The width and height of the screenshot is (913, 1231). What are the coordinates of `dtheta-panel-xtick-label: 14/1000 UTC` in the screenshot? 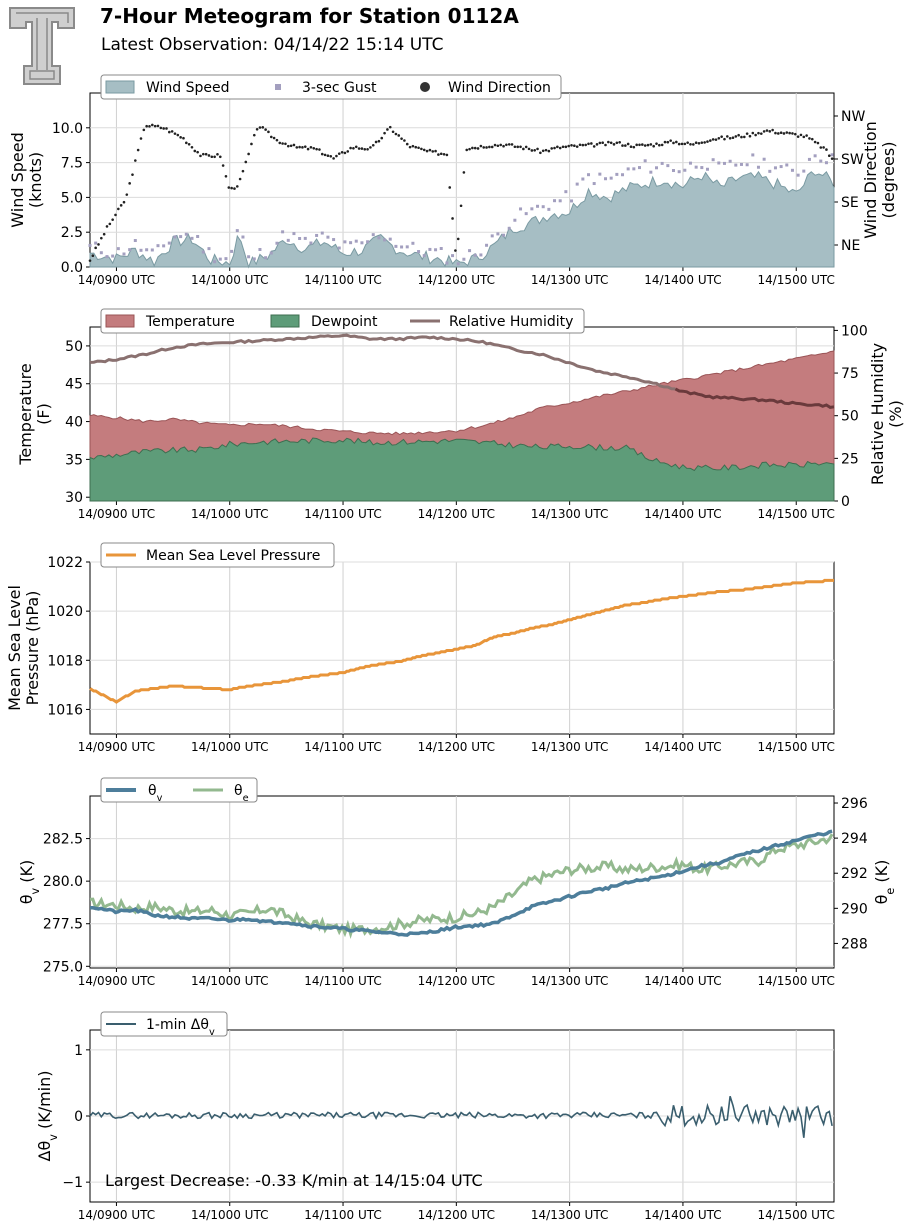 It's located at (229, 1215).